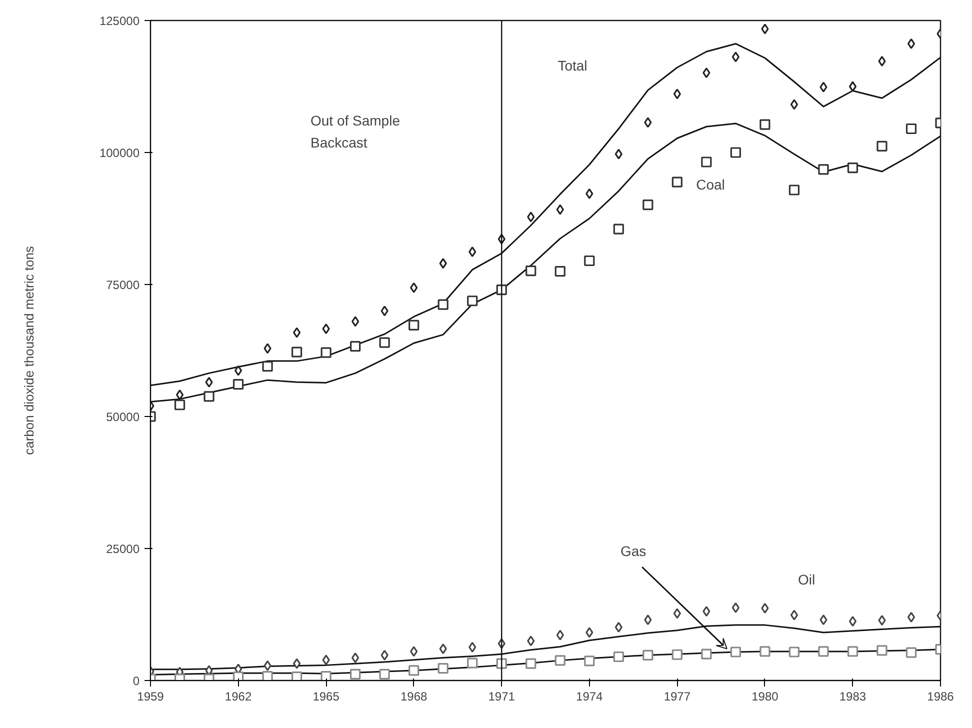  I want to click on y-tick-label: 0, so click(136, 681).